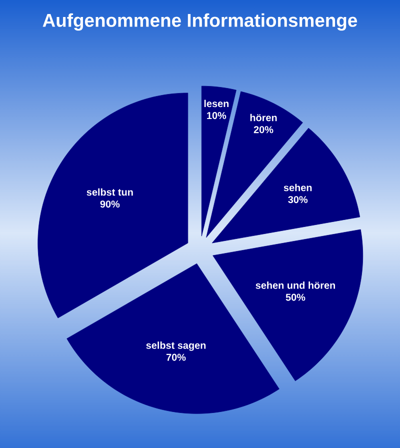  What do you see at coordinates (295, 285) in the screenshot?
I see `slice-label: sehen und hören` at bounding box center [295, 285].